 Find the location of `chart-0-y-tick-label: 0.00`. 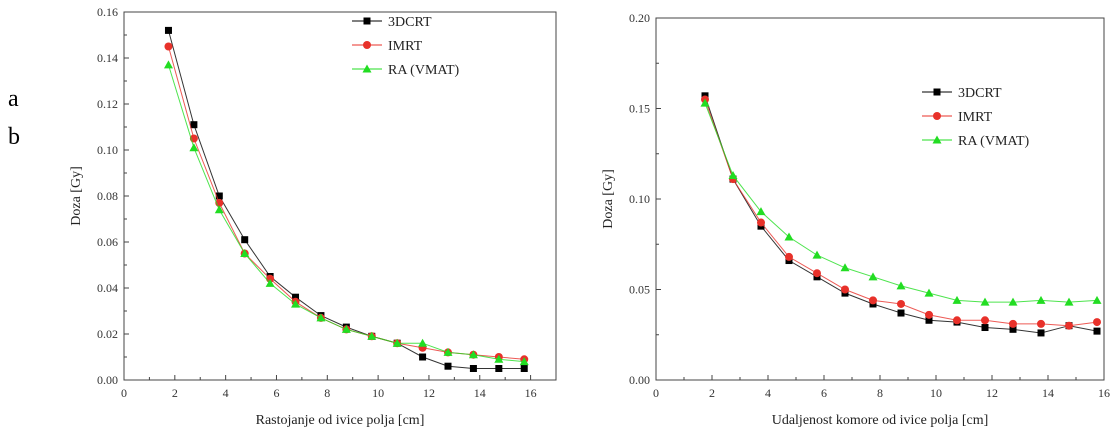

chart-0-y-tick-label: 0.00 is located at coordinates (107, 380).